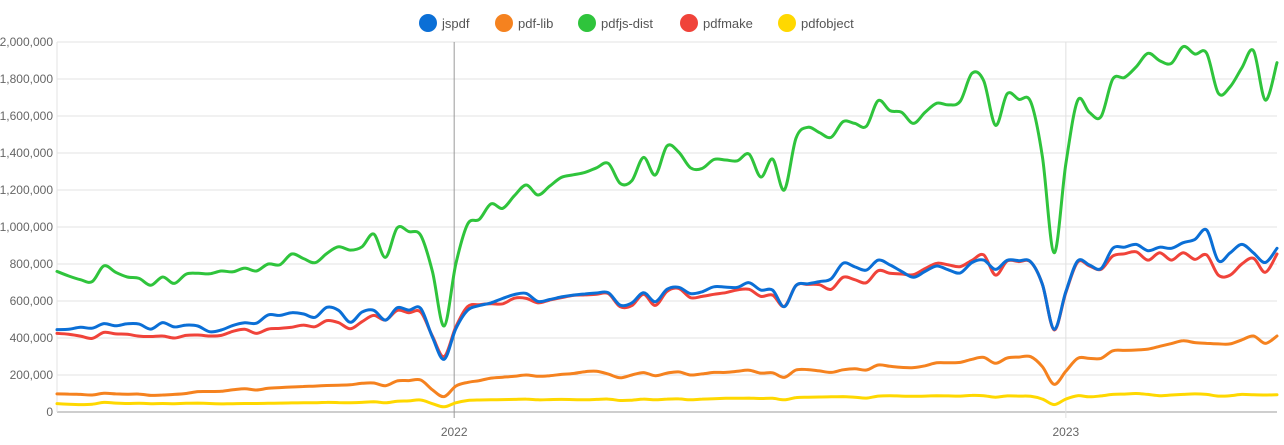  I want to click on legend-item-pdfmake: pdfmake, so click(716, 23).